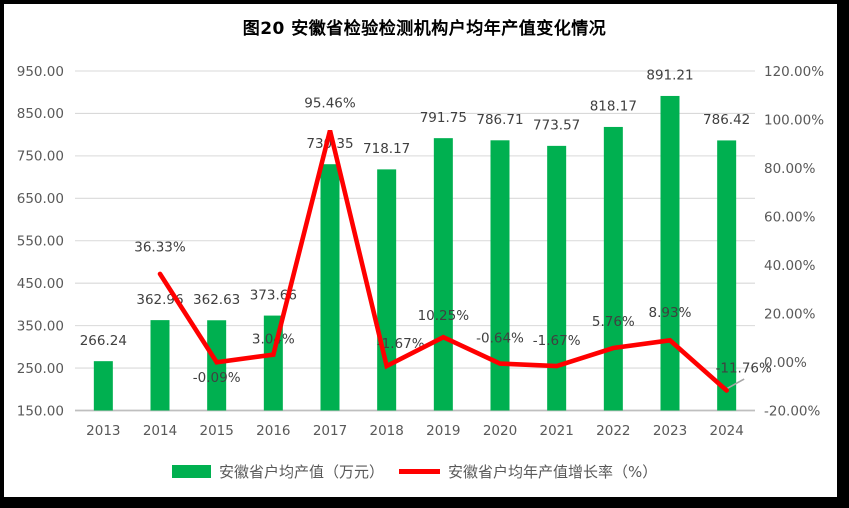 Image resolution: width=849 pixels, height=508 pixels. I want to click on frame-border-right, so click(843, 254).